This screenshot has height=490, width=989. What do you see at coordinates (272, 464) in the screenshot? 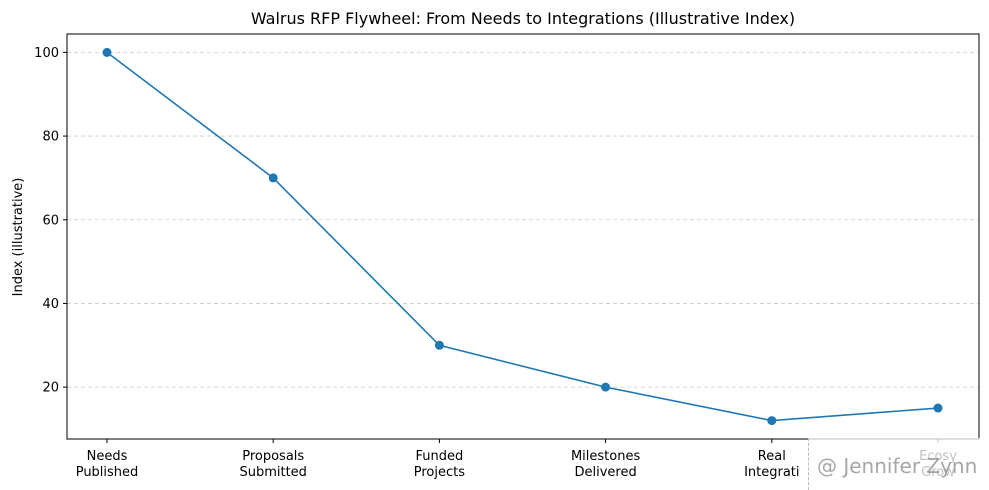
I see `x-tick-label: Proposals Submitted` at bounding box center [272, 464].